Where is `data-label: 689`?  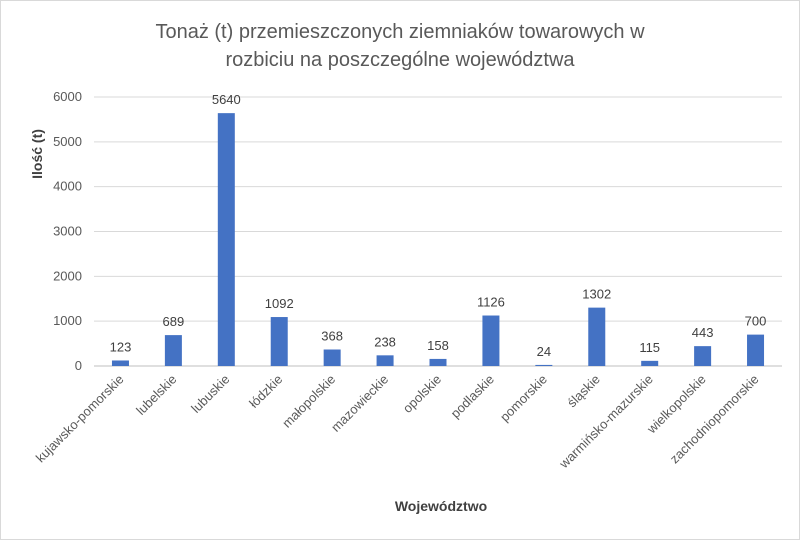 data-label: 689 is located at coordinates (174, 321).